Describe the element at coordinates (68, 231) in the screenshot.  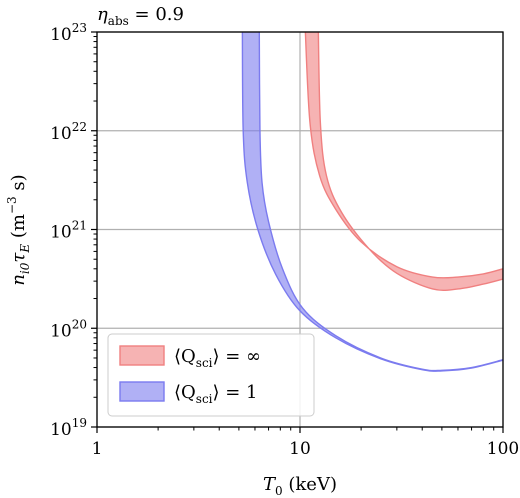
I see `y-tick-label: 1021` at that location.